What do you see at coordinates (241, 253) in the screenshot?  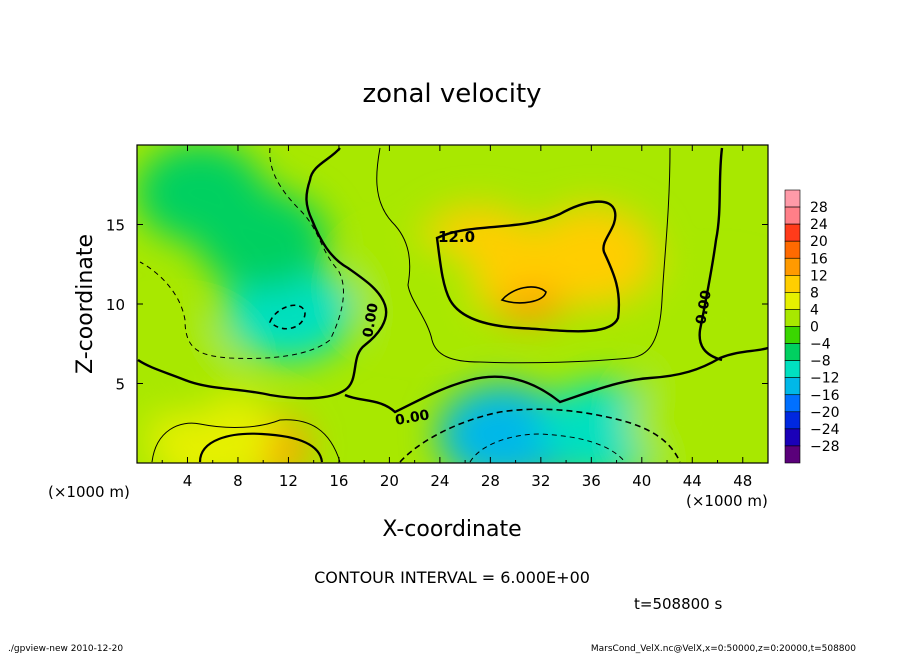 I see `contour-neg6-left` at bounding box center [241, 253].